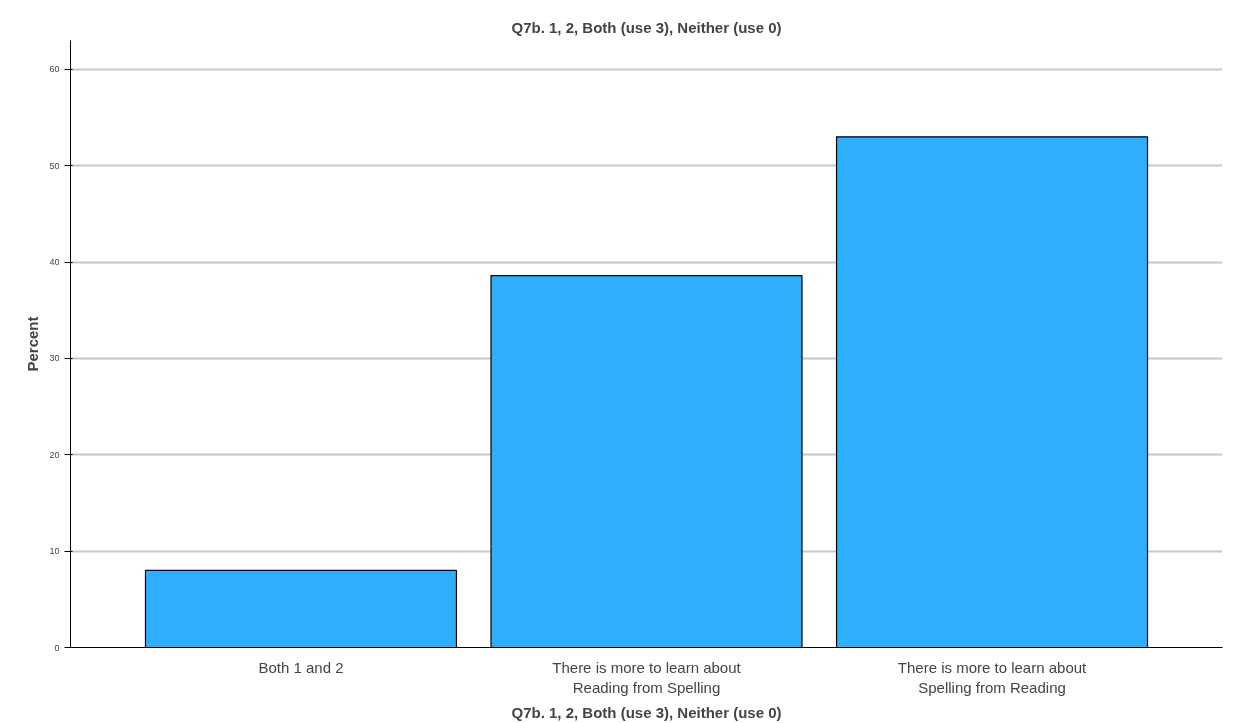 This screenshot has height=723, width=1236. I want to click on x-tick-label: There is more to learn about Spelling from Reading, so click(992, 677).